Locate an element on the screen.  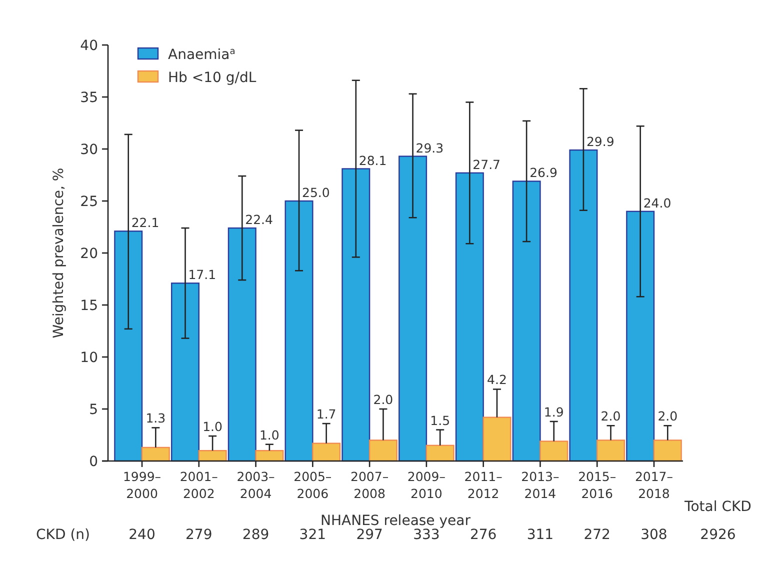
data-label: 1.3 is located at coordinates (156, 418).